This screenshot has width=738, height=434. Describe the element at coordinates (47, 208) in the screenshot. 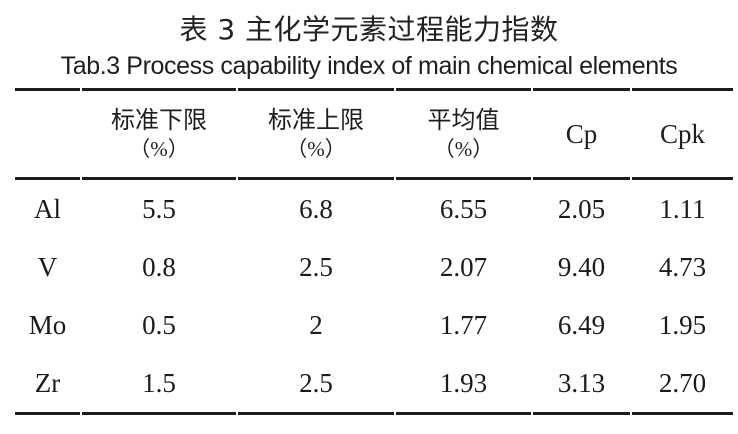

I see `element-cell: Al` at that location.